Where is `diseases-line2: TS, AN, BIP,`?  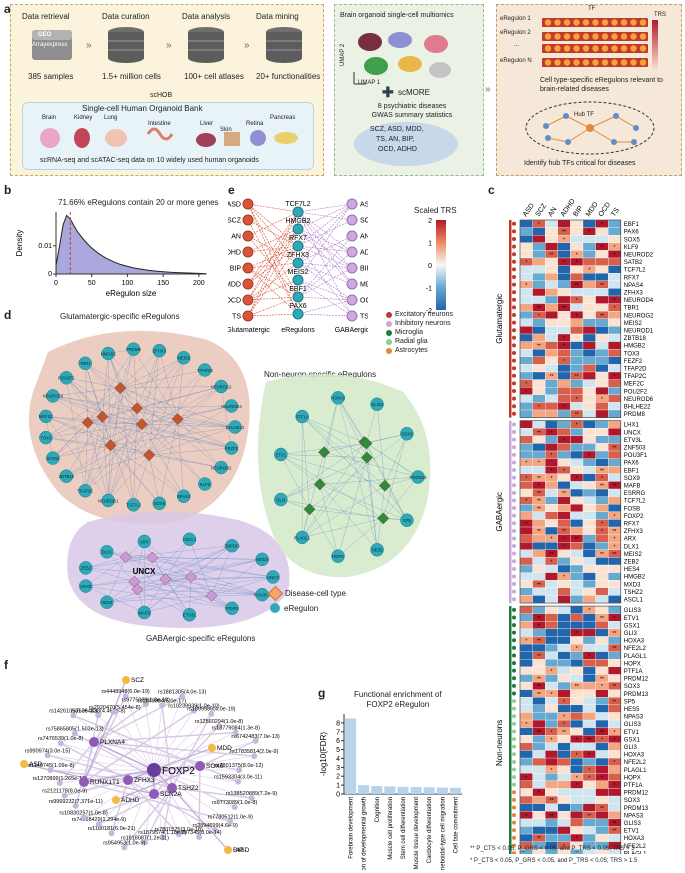
diseases-line2: TS, AN, BIP, is located at coordinates (395, 139).